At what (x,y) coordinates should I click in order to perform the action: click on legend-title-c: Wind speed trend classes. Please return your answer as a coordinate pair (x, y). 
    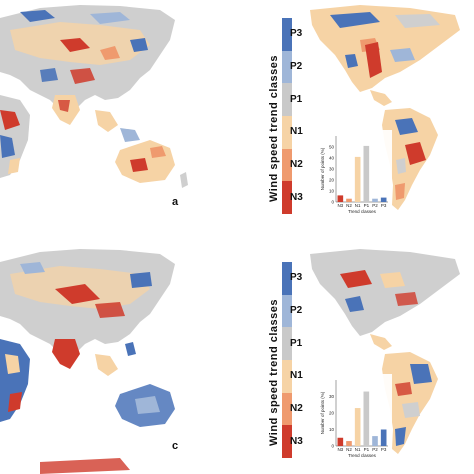
    Looking at the image, I should click on (274, 372).